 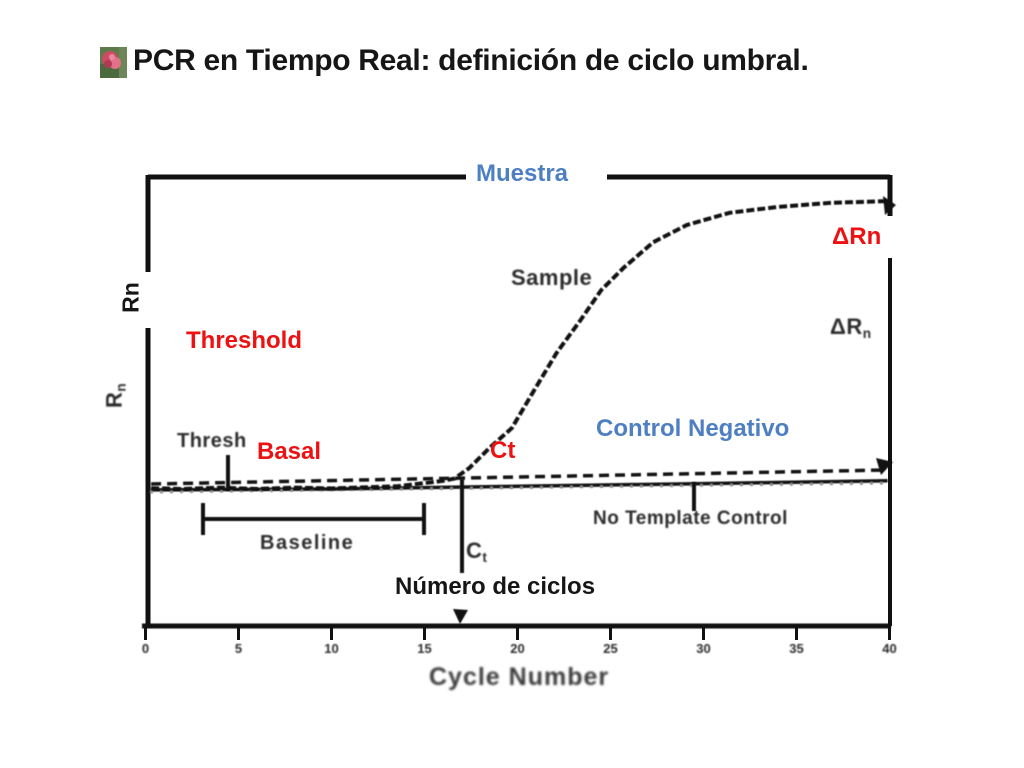 I want to click on x-tick-label: 0, so click(x=145, y=648).